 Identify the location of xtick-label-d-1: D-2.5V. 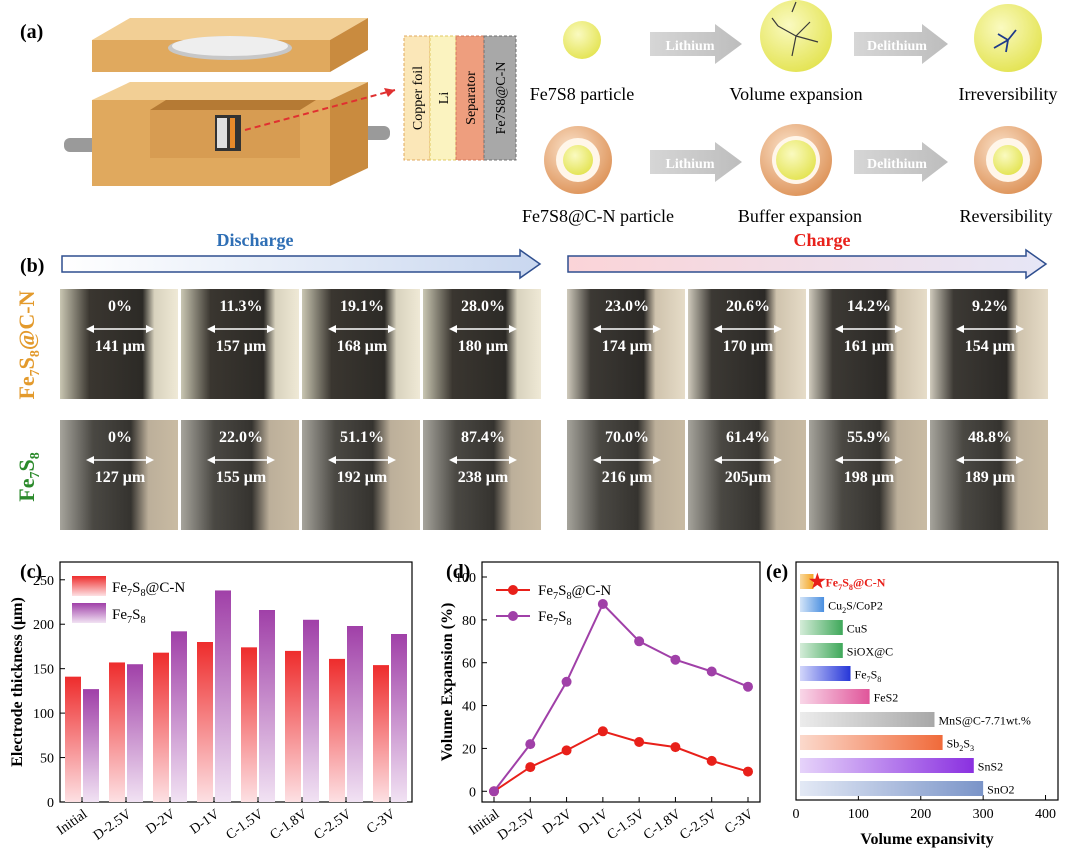
(516, 825).